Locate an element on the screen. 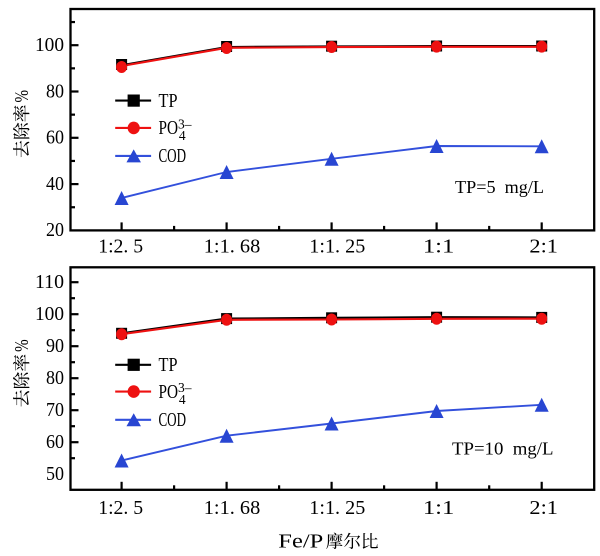  svg-text: TP=5 mg/L is located at coordinates (499, 187).